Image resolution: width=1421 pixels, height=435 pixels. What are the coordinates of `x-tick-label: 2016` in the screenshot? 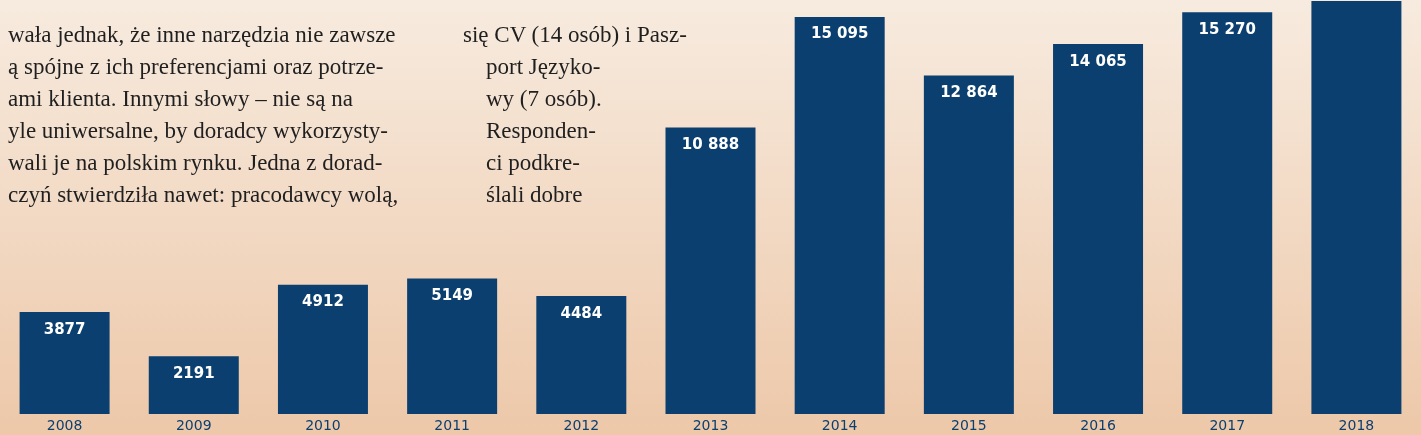 It's located at (1098, 425).